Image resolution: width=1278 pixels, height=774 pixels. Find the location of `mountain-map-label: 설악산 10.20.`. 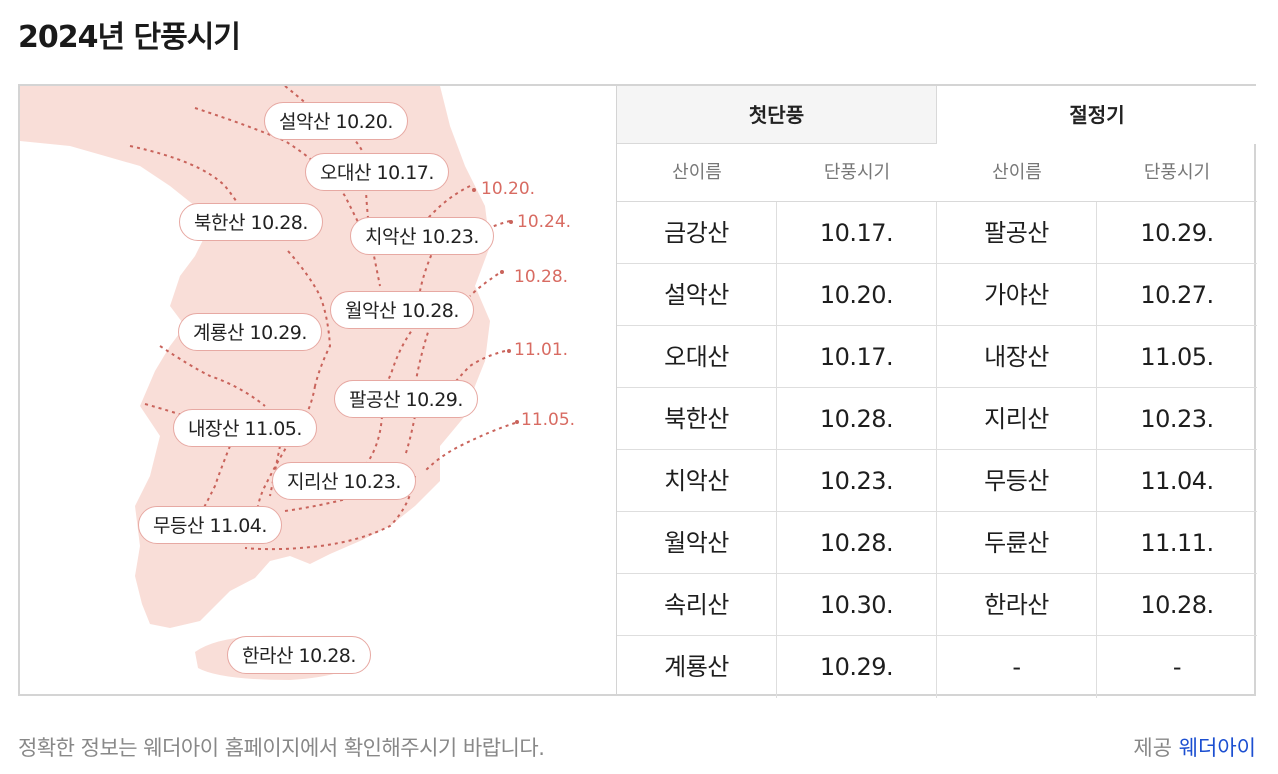

mountain-map-label: 설악산 10.20. is located at coordinates (336, 121).